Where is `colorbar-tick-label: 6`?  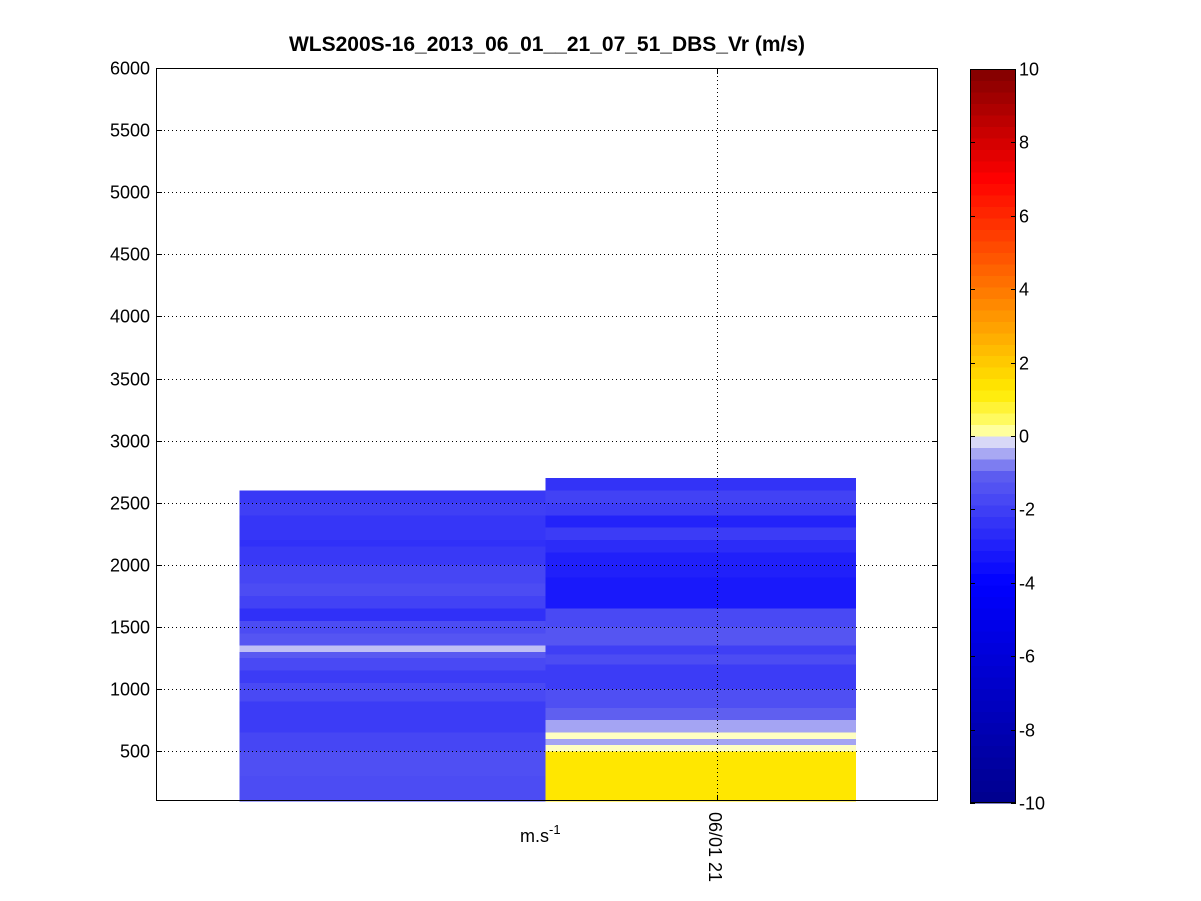 colorbar-tick-label: 6 is located at coordinates (1024, 217).